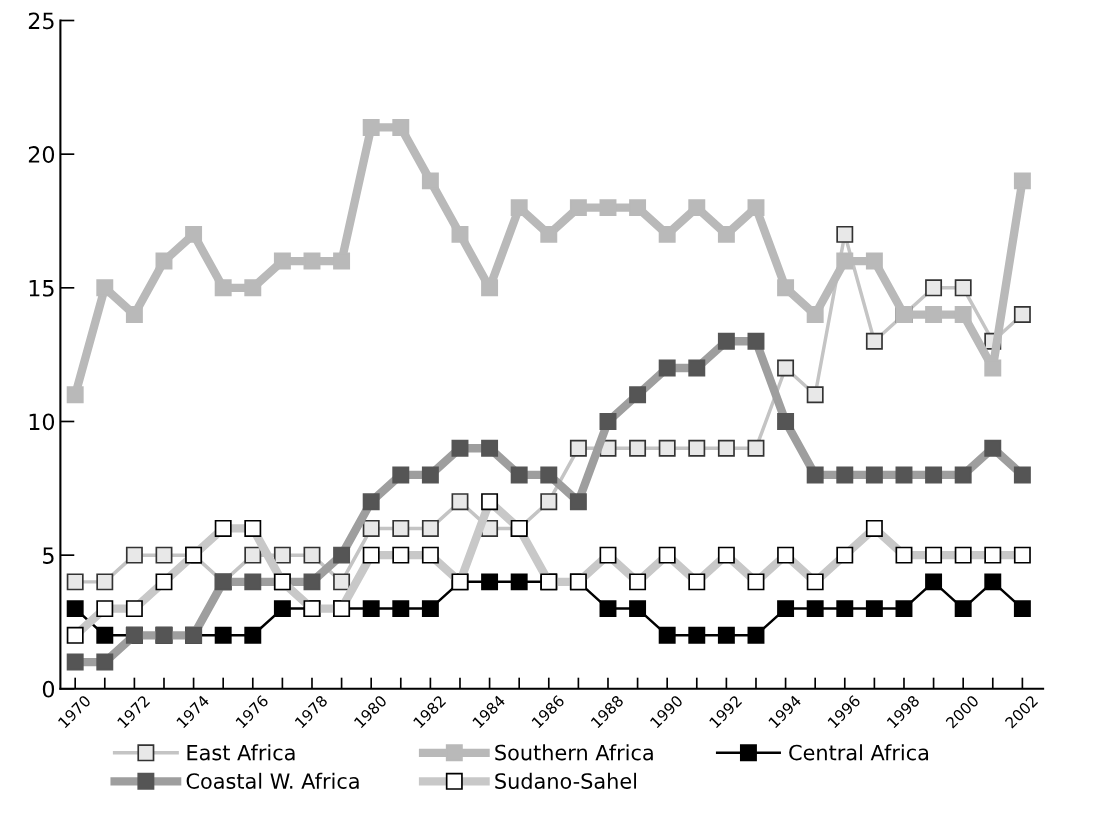 This screenshot has width=1098, height=820. Describe the element at coordinates (41, 154) in the screenshot. I see `y-tick-label: 20` at that location.